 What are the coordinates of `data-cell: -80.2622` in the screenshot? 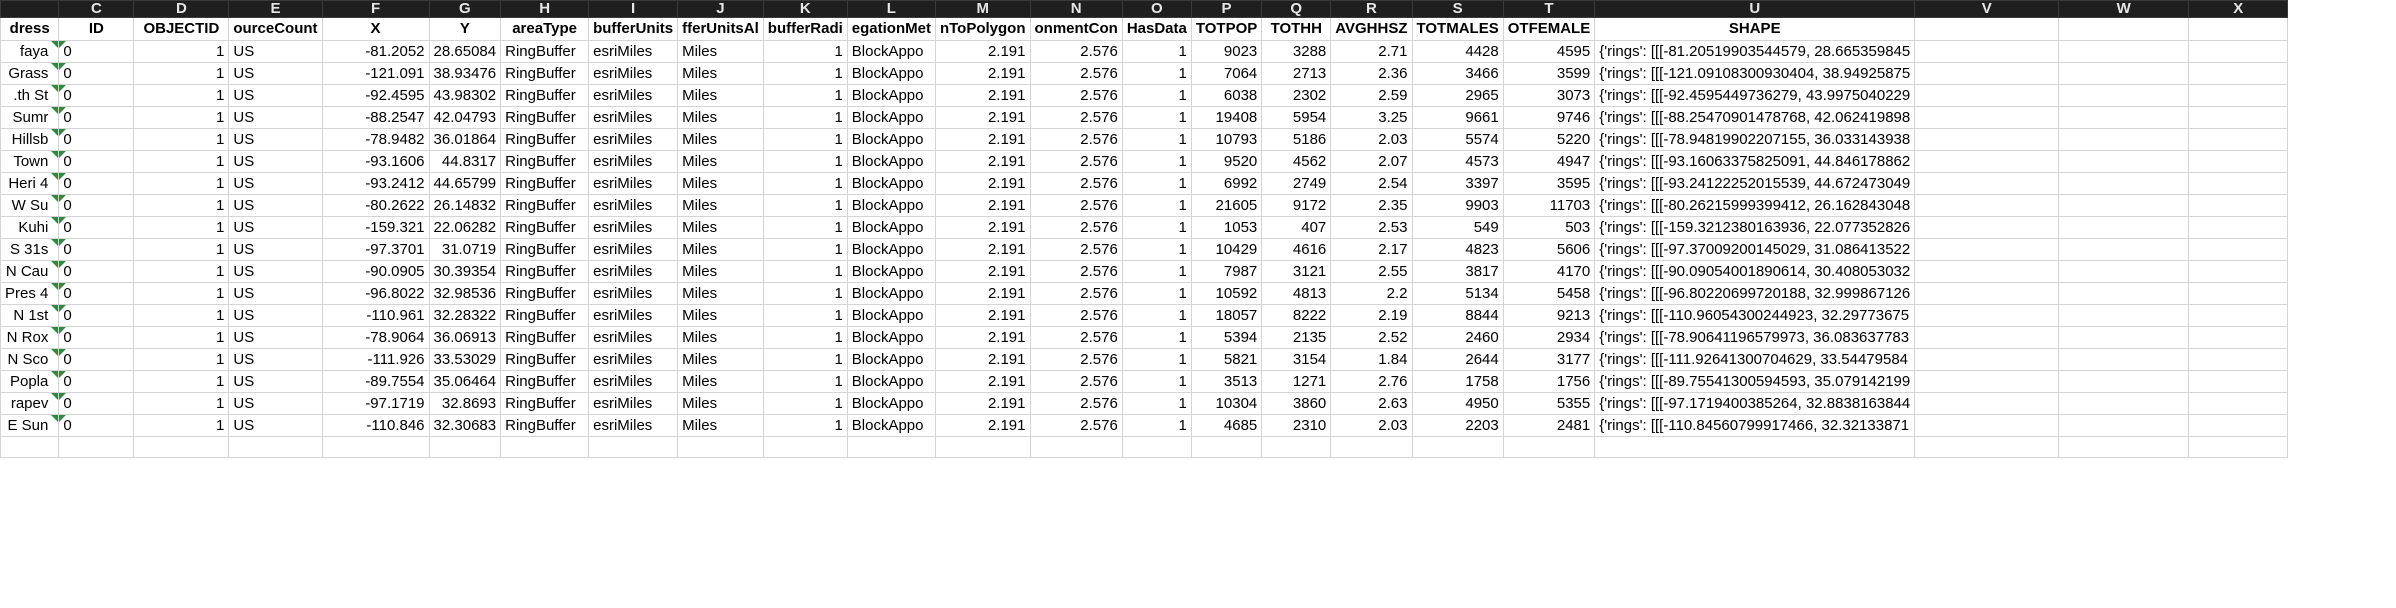 It's located at (375, 205).